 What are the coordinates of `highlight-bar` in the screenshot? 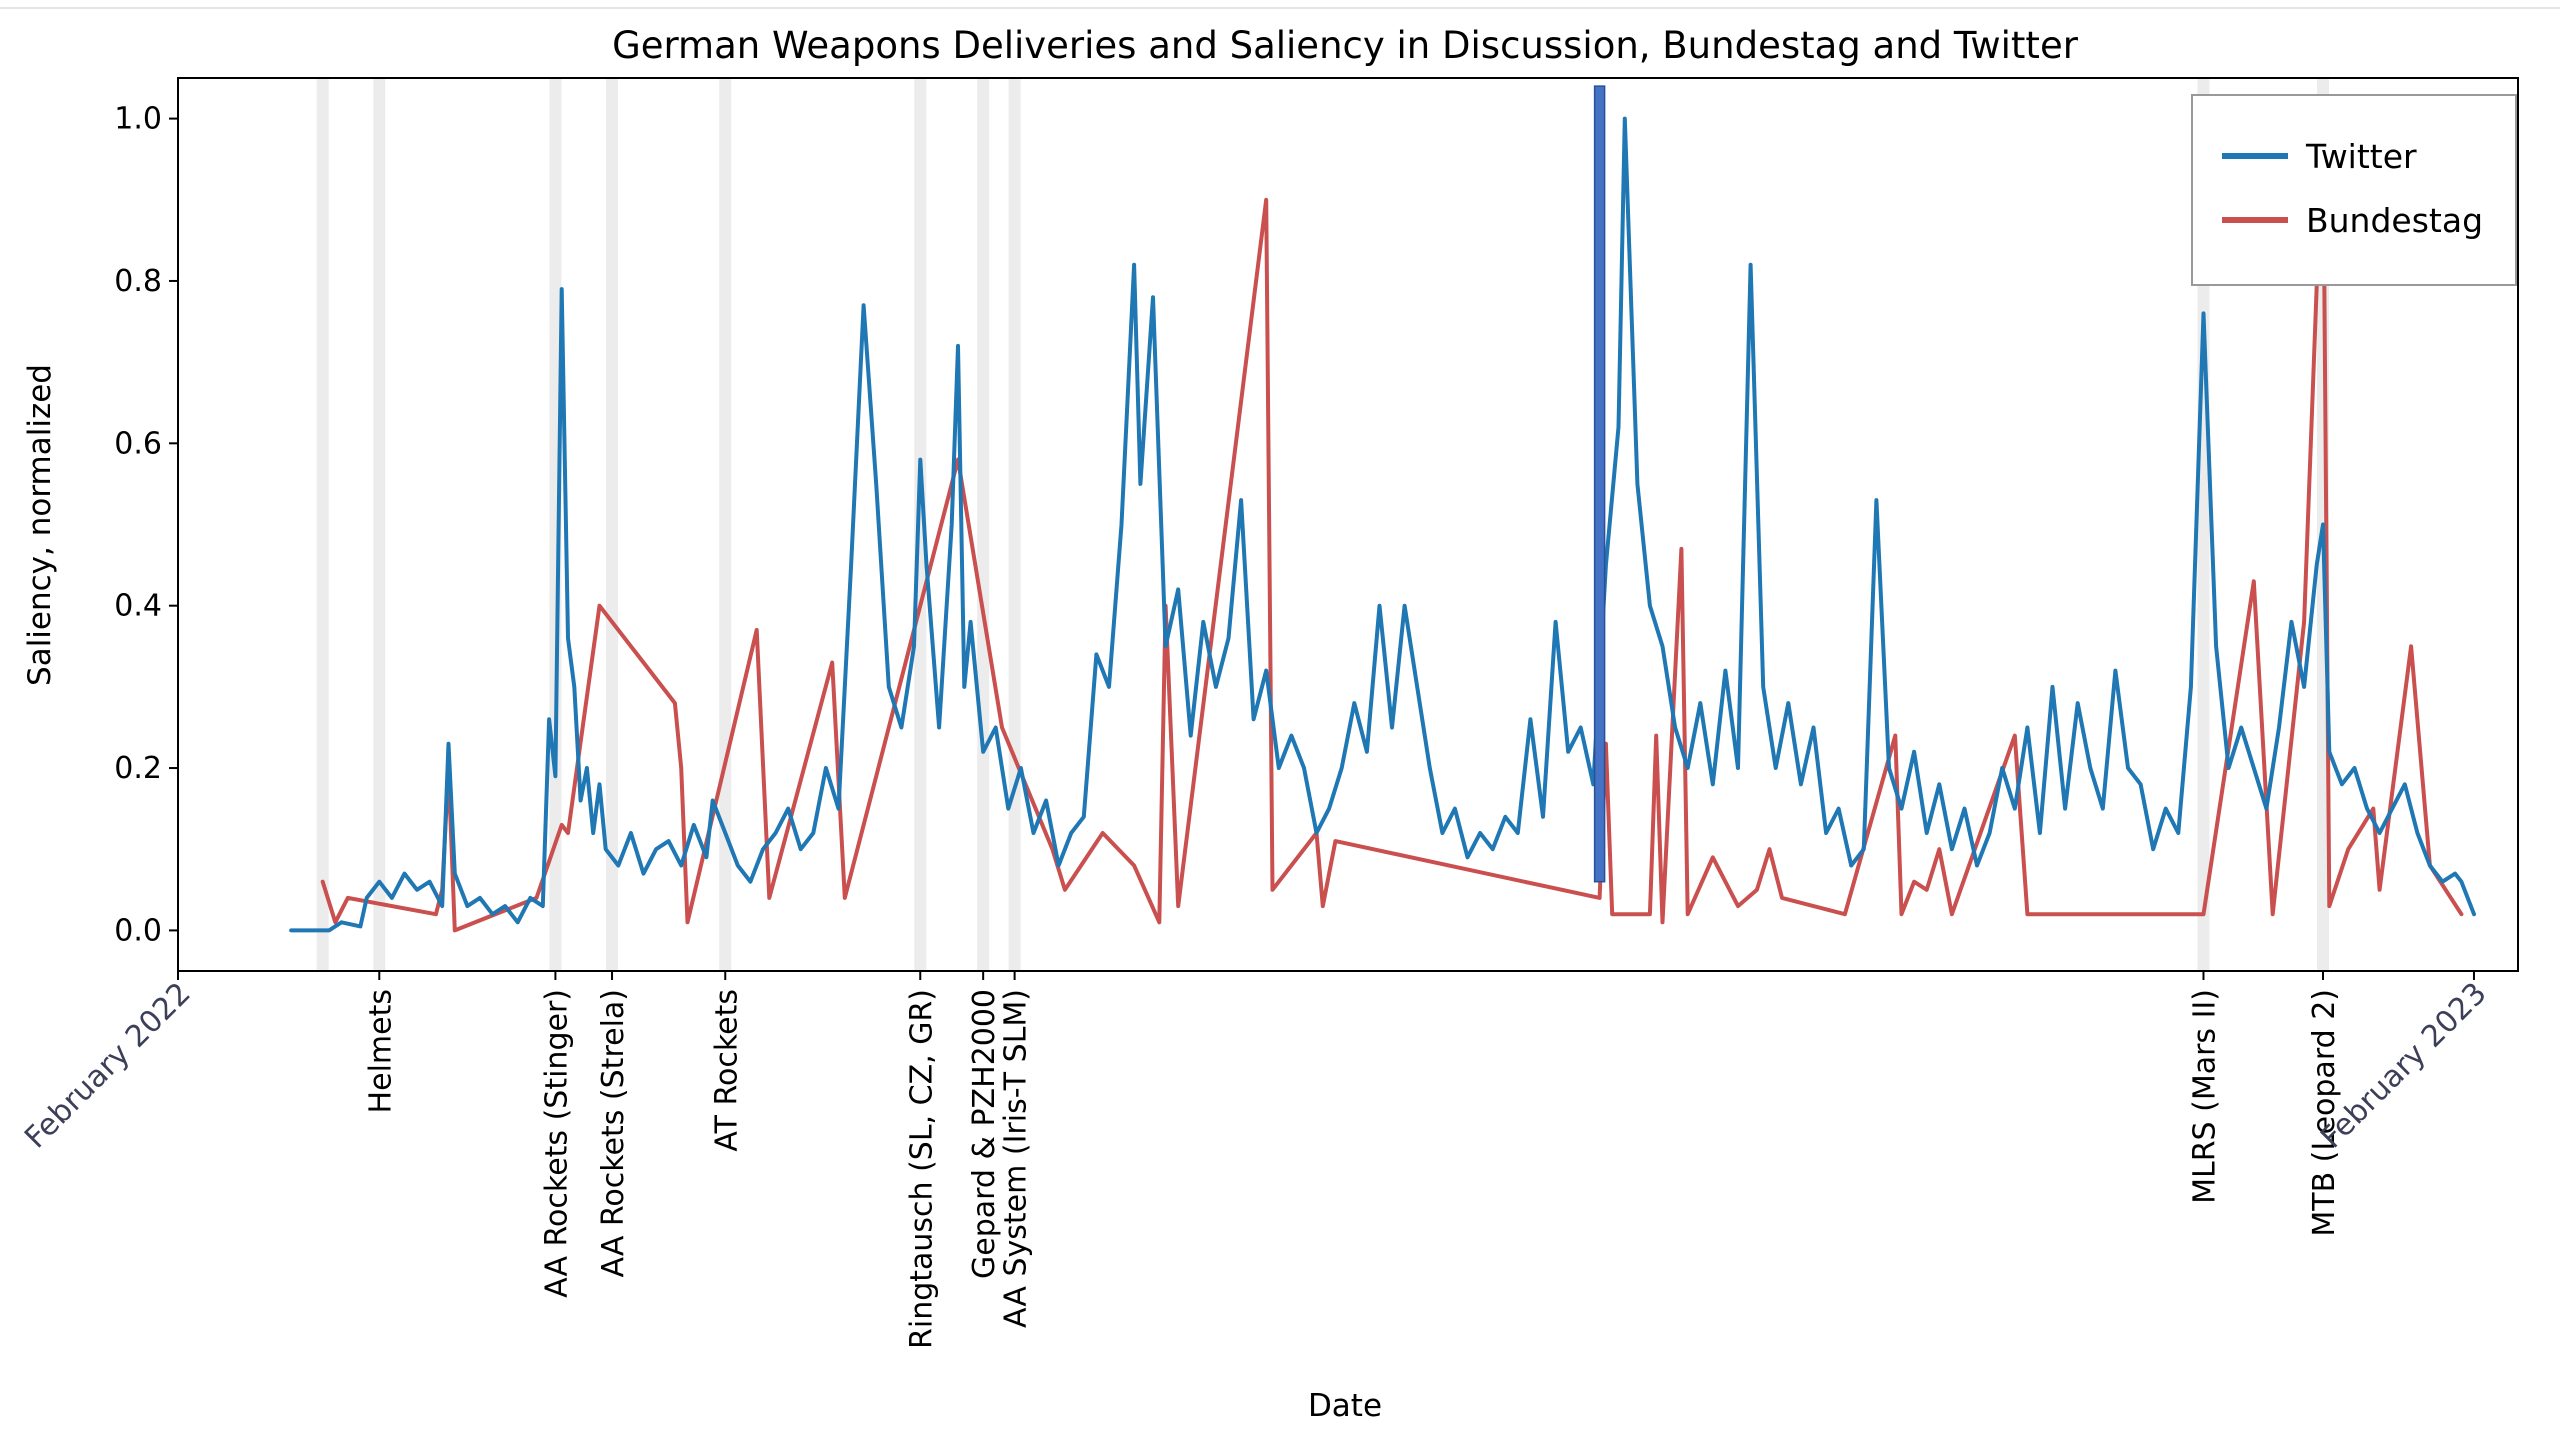 It's located at (1599, 484).